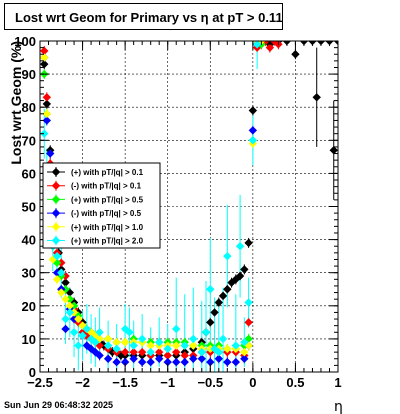 The height and width of the screenshot is (414, 400). I want to click on legend-label: (+) with pT/|q| > 0.1, so click(107, 172).